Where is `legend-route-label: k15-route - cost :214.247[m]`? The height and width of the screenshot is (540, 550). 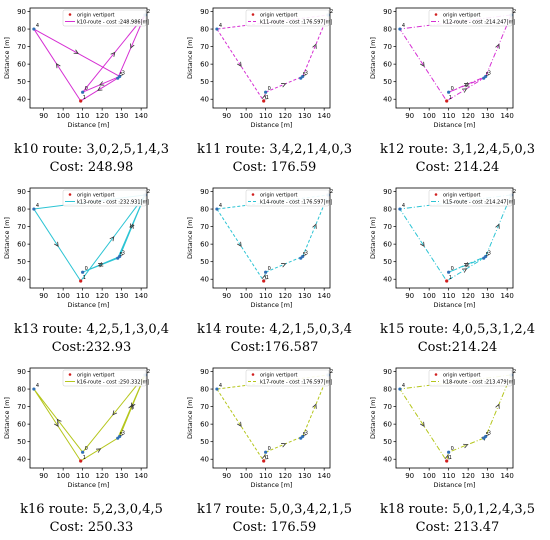
legend-route-label: k15-route - cost :214.247[m] is located at coordinates (479, 203).